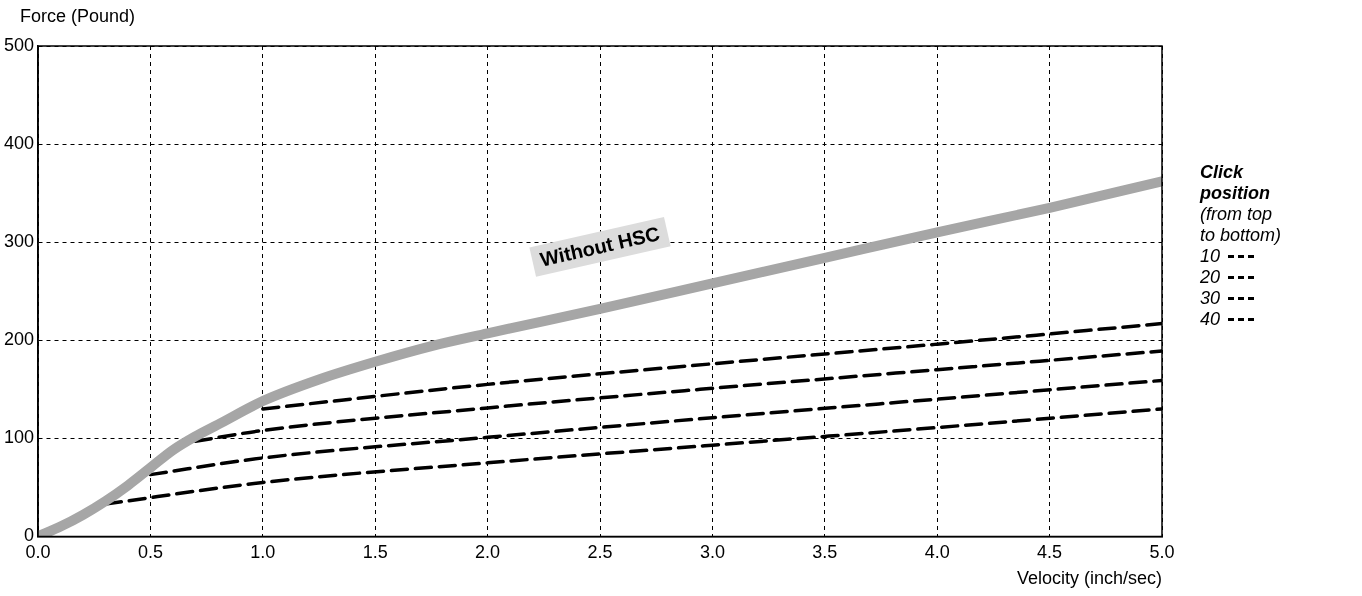  What do you see at coordinates (19, 241) in the screenshot?
I see `y-tick-label: 300` at bounding box center [19, 241].